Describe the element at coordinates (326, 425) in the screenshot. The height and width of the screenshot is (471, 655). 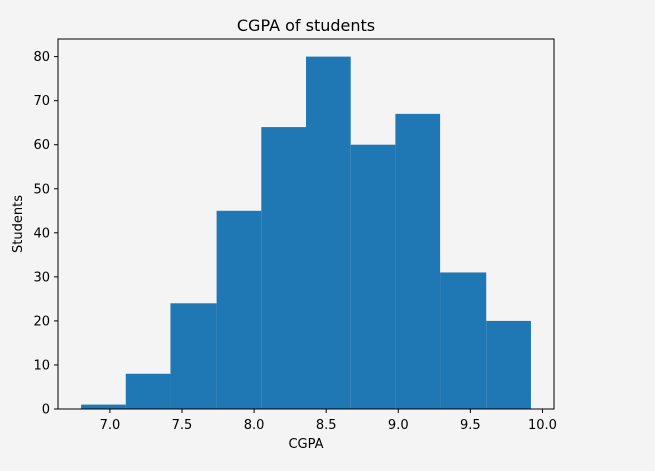
I see `x-tick-label-3: 8.5` at that location.